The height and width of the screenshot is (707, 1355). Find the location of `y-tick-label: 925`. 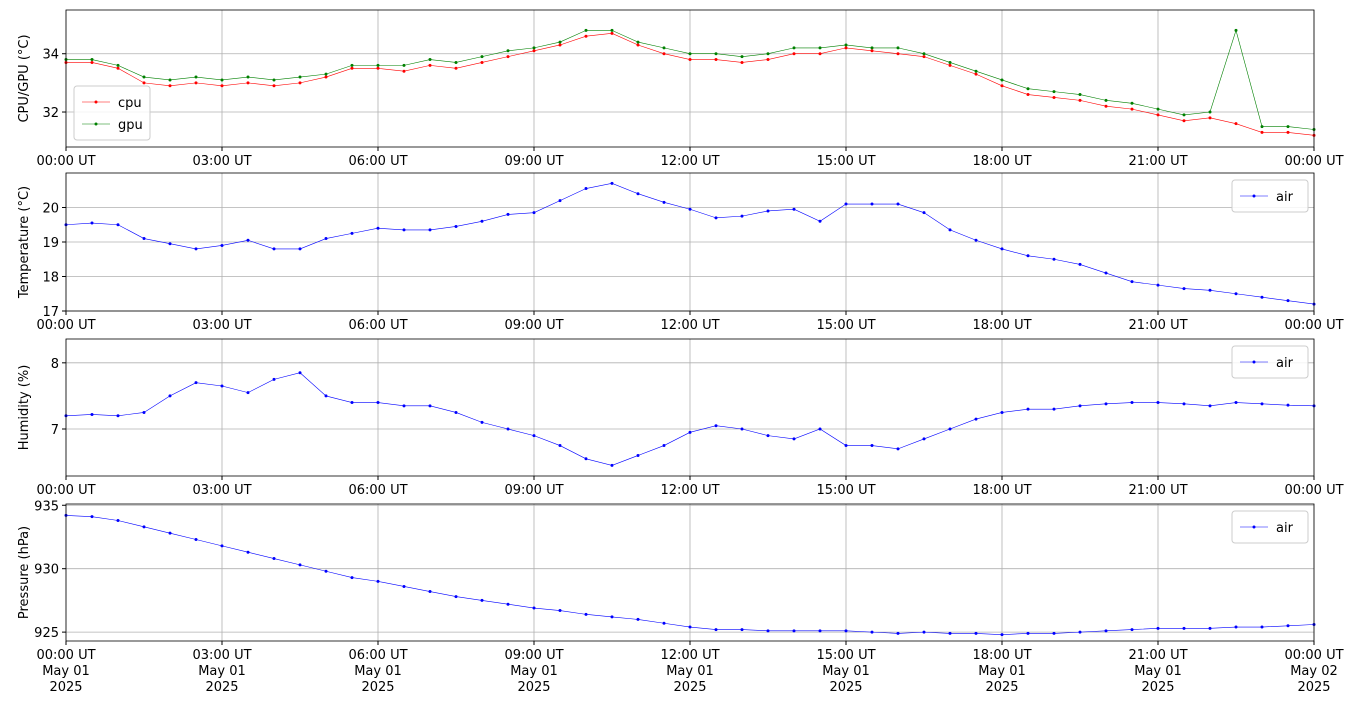

y-tick-label: 925 is located at coordinates (46, 633).